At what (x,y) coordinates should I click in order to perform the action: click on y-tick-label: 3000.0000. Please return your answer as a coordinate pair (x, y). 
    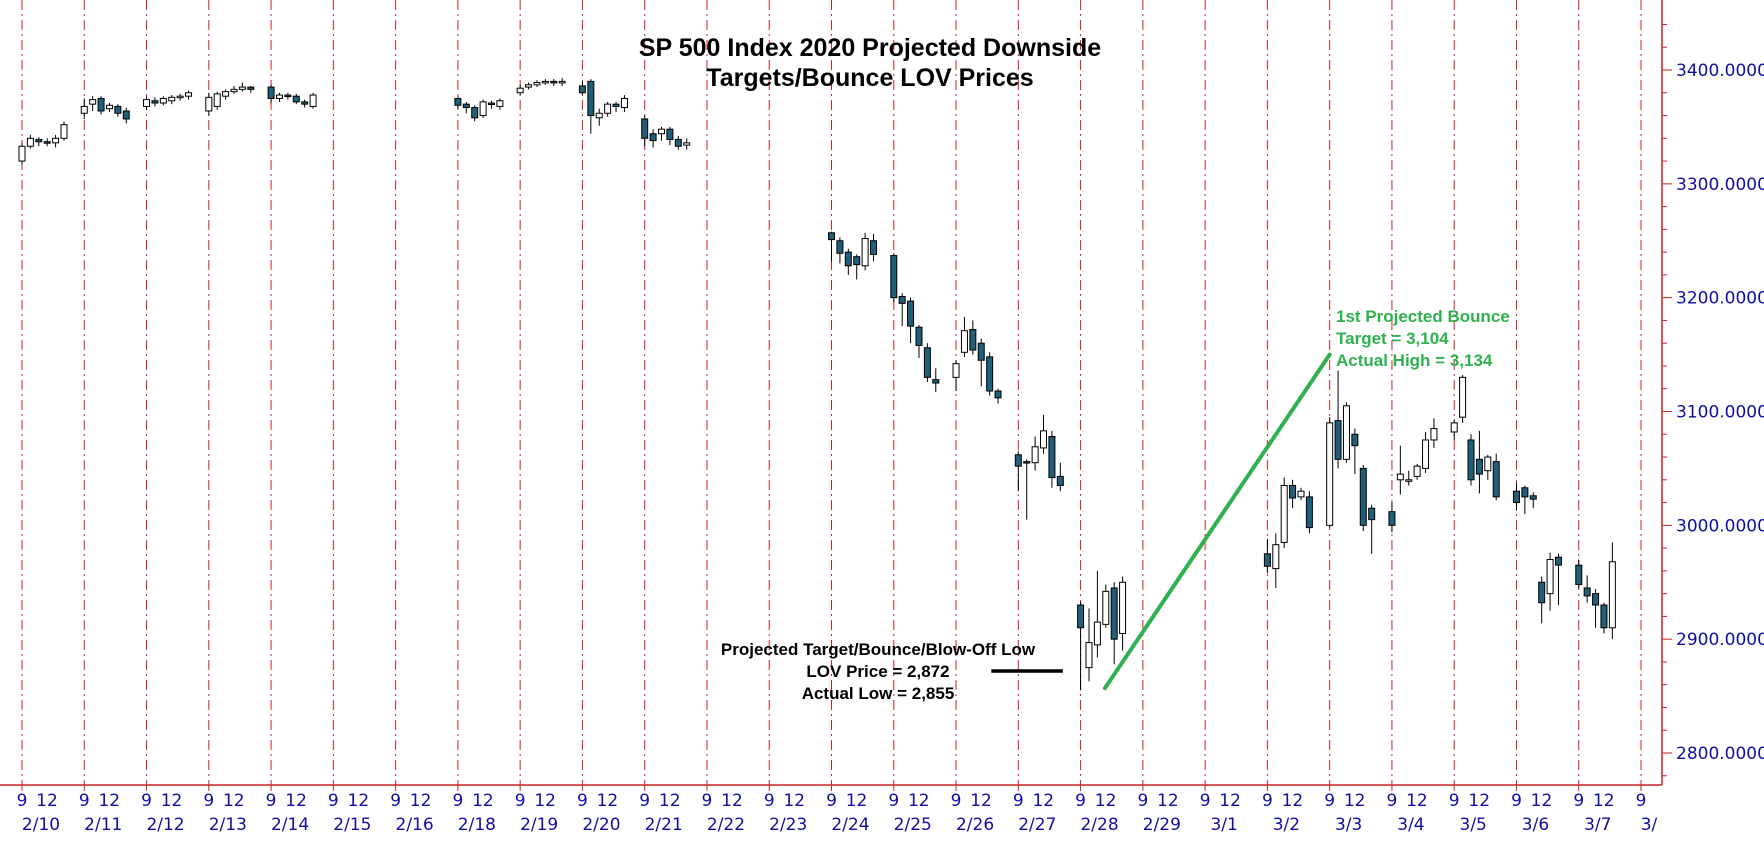
    Looking at the image, I should click on (1720, 526).